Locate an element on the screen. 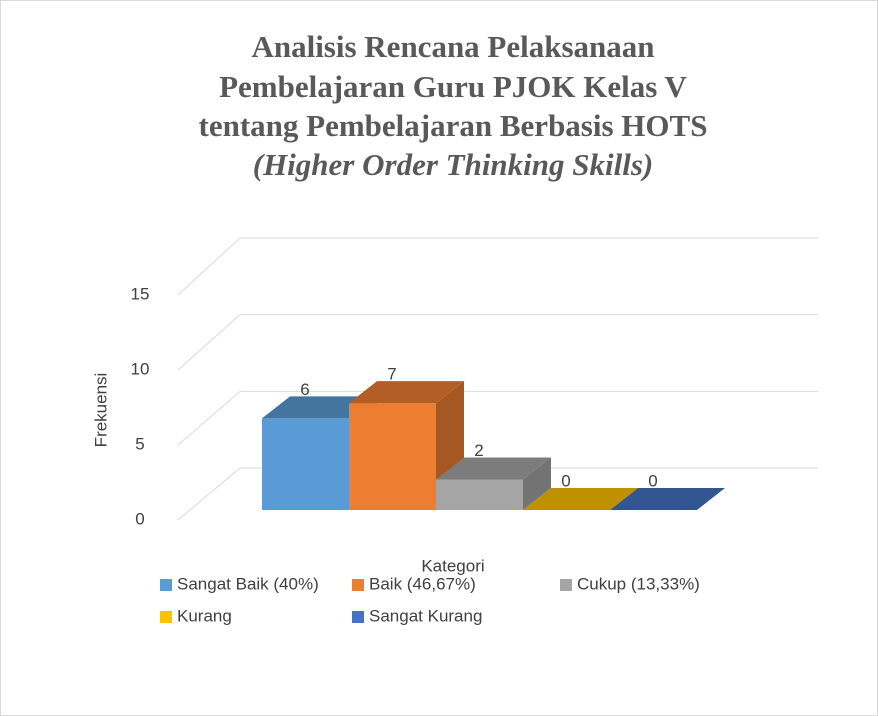 This screenshot has width=878, height=716. data-label: 6 is located at coordinates (304, 389).